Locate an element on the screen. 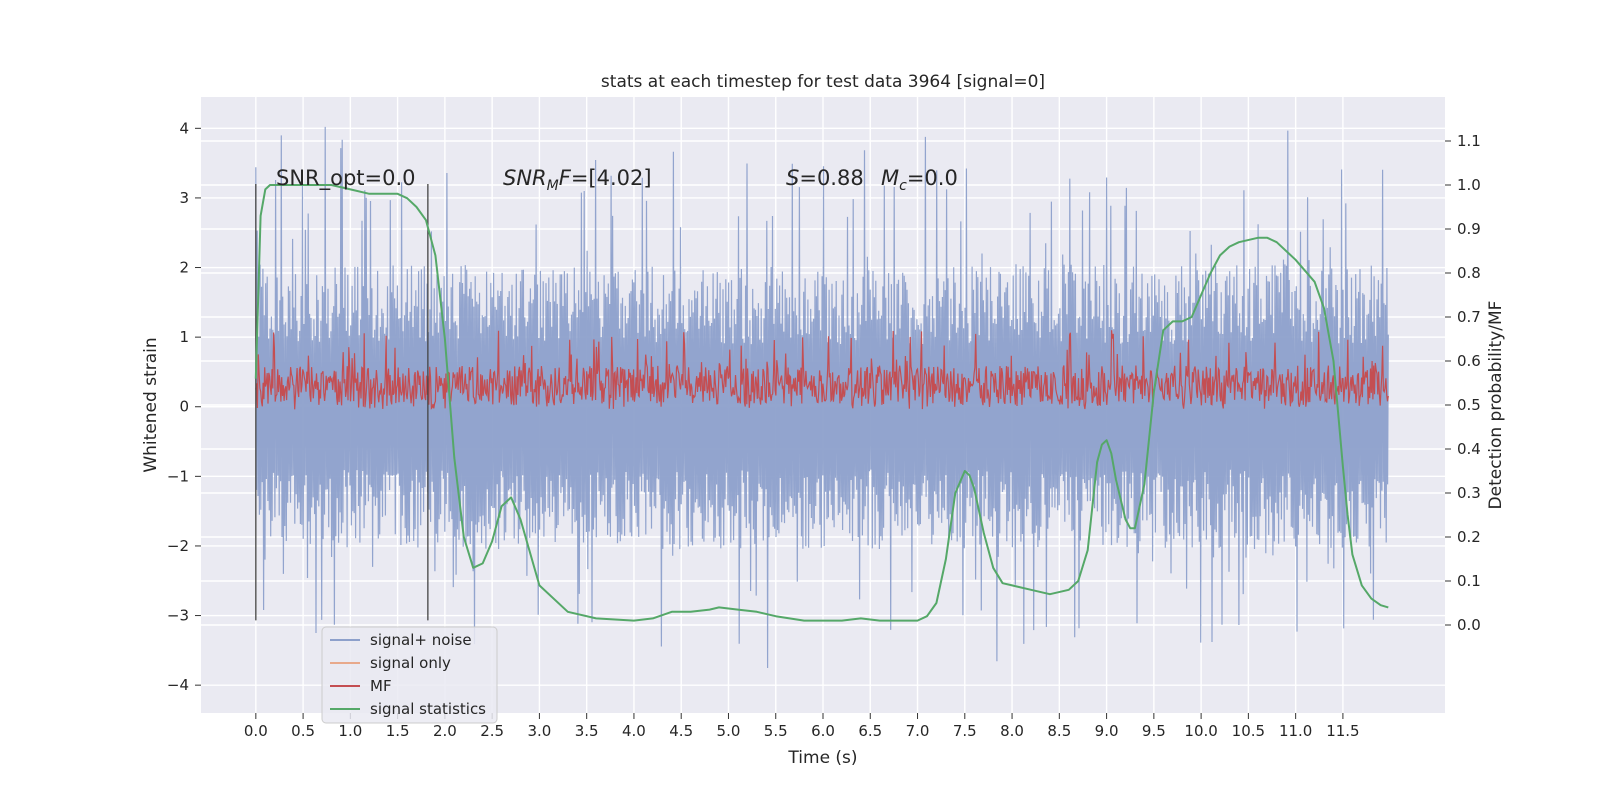 The height and width of the screenshot is (800, 1600). mc-symbol: M is located at coordinates (890, 178).